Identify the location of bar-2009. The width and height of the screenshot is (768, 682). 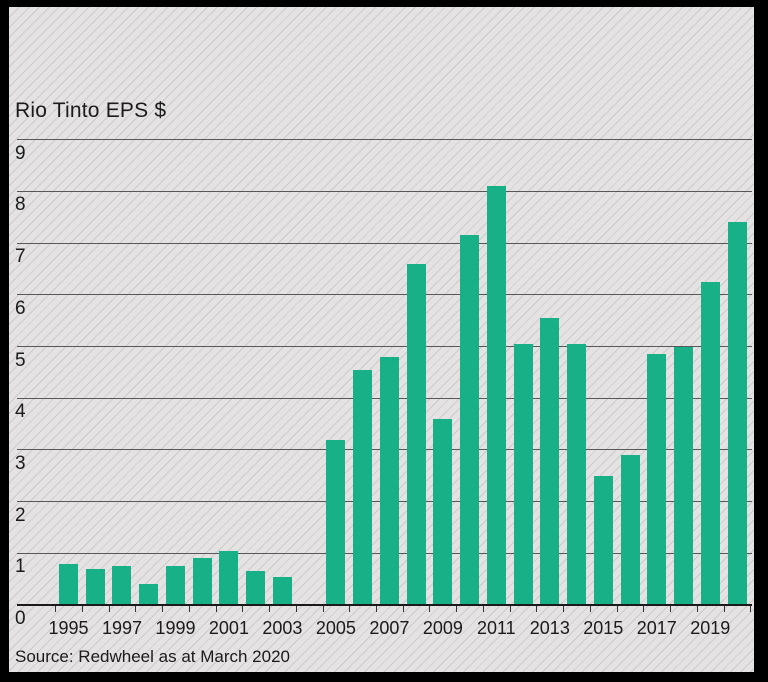
(443, 511).